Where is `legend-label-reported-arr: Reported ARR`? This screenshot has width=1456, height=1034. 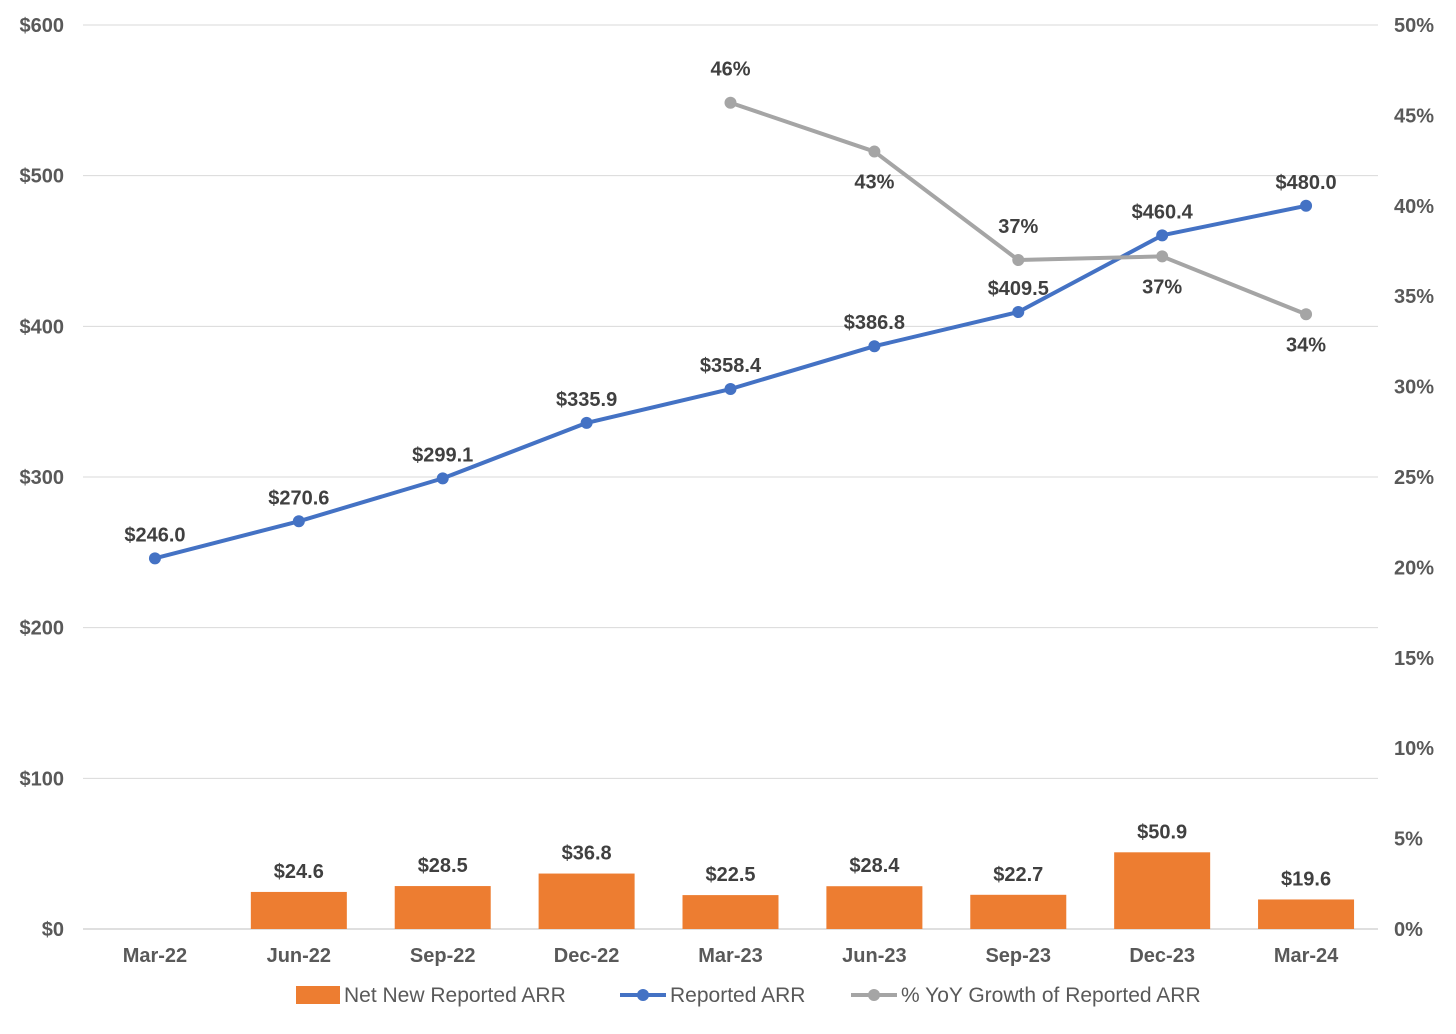
legend-label-reported-arr: Reported ARR is located at coordinates (737, 995).